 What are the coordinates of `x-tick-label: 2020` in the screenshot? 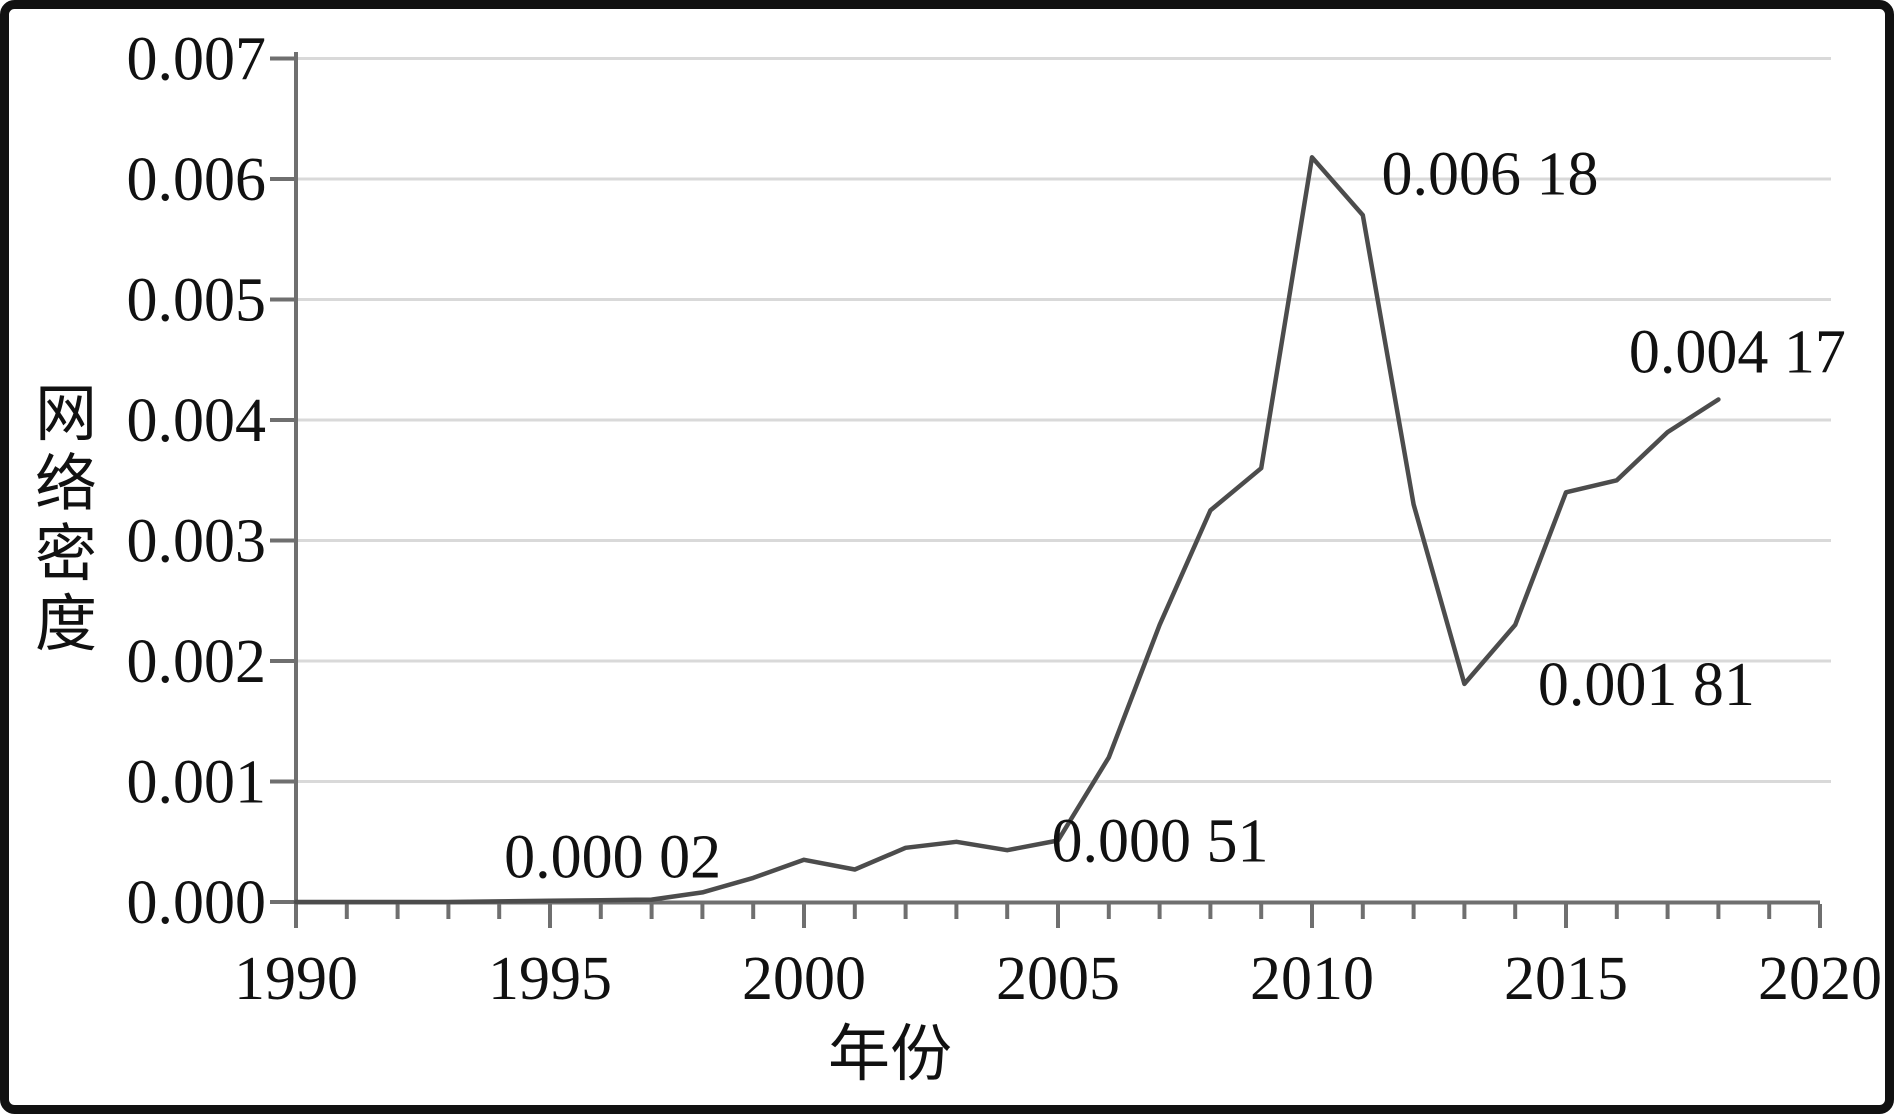 It's located at (1820, 979).